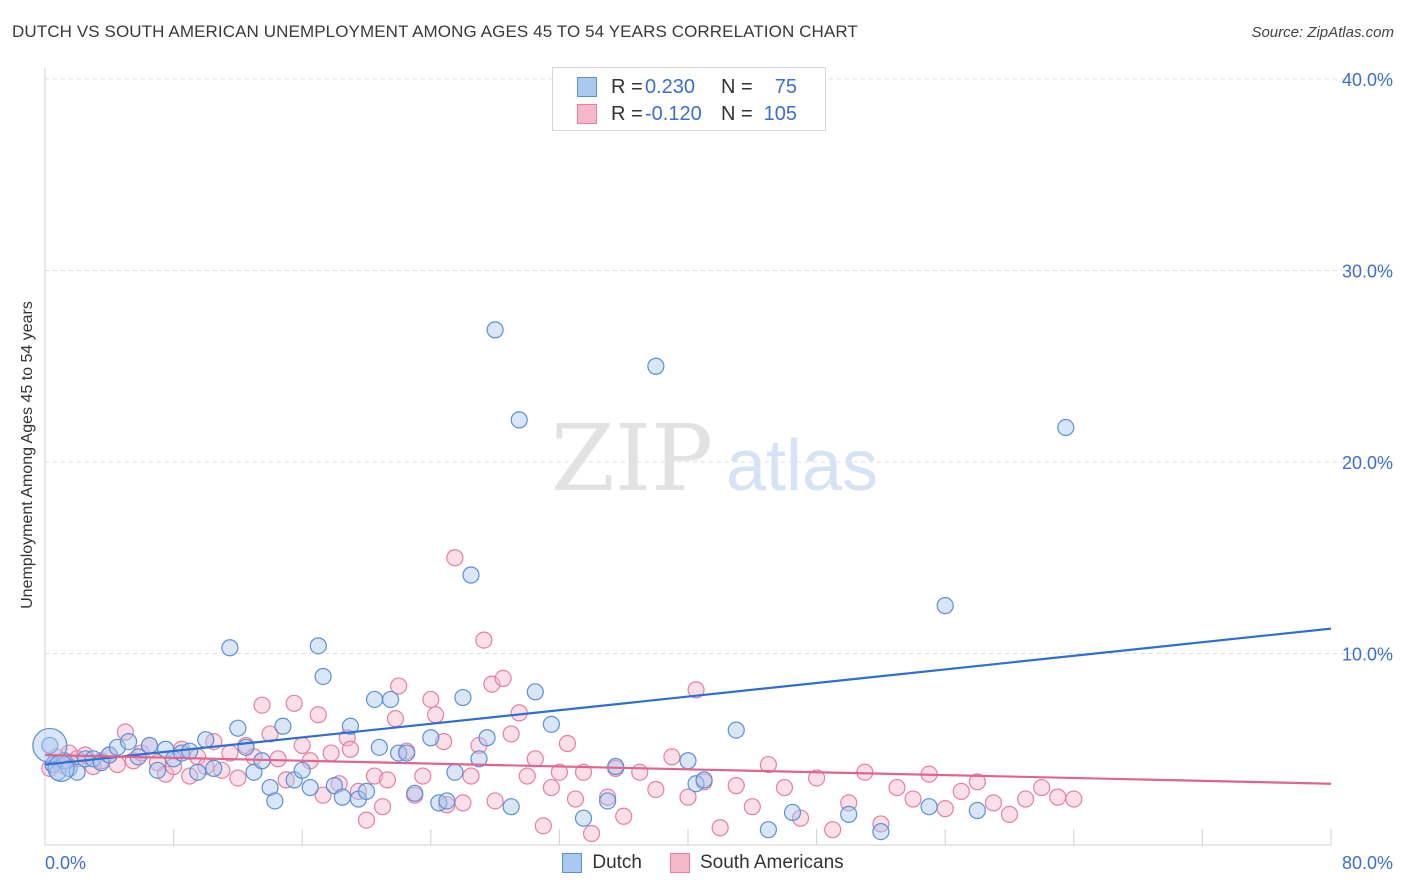  What do you see at coordinates (688, 769) in the screenshot?
I see `south-americans-trend-line` at bounding box center [688, 769].